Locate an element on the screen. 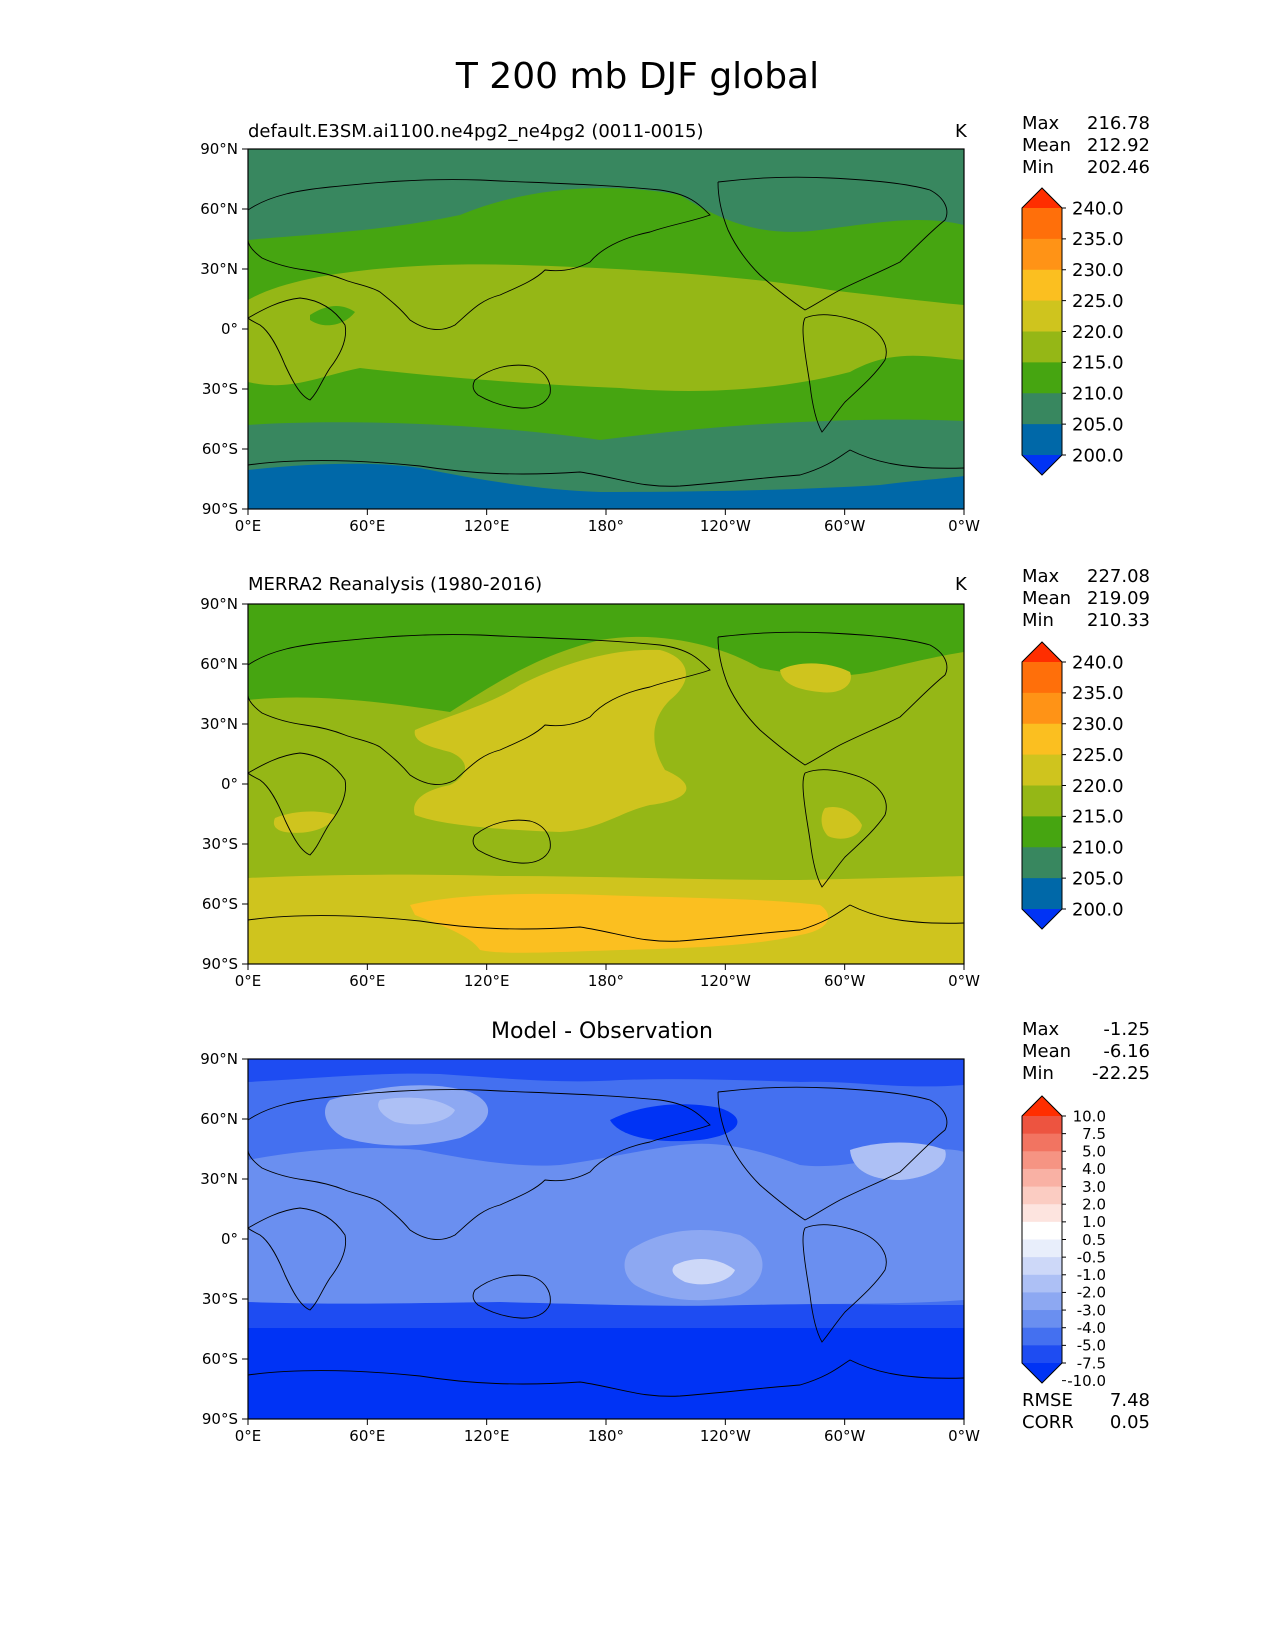 Image resolution: width=1275 pixels, height=1650 pixels. colorbar-label: 3.0 is located at coordinates (1094, 1187).